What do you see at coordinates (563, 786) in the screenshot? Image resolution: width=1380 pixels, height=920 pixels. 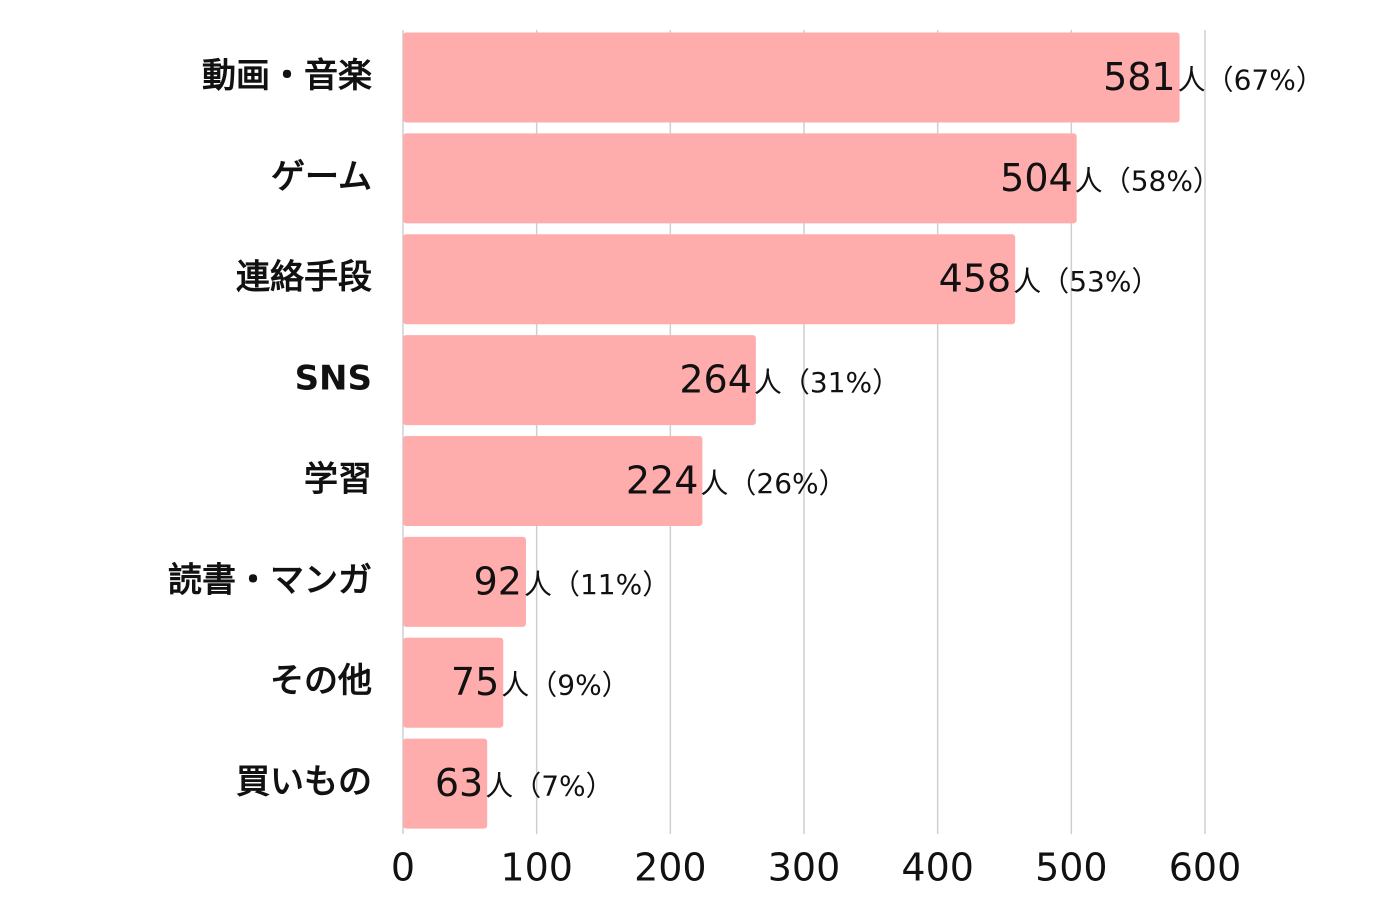 I see `share-label: （7%）` at bounding box center [563, 786].